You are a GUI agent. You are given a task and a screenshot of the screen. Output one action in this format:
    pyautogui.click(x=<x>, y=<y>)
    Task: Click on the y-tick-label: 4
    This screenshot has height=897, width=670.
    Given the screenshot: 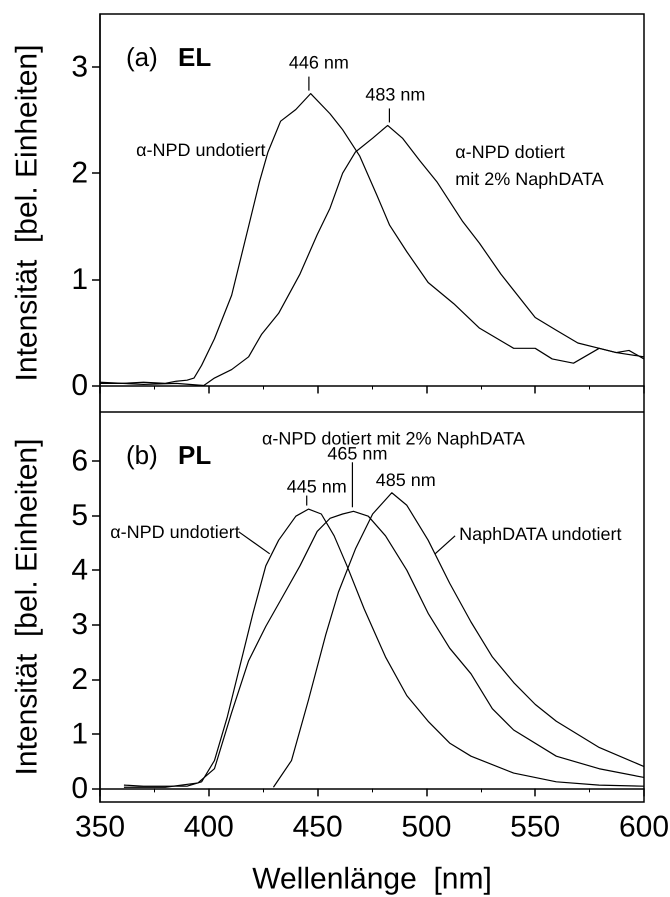 What is the action you would take?
    pyautogui.click(x=79, y=570)
    